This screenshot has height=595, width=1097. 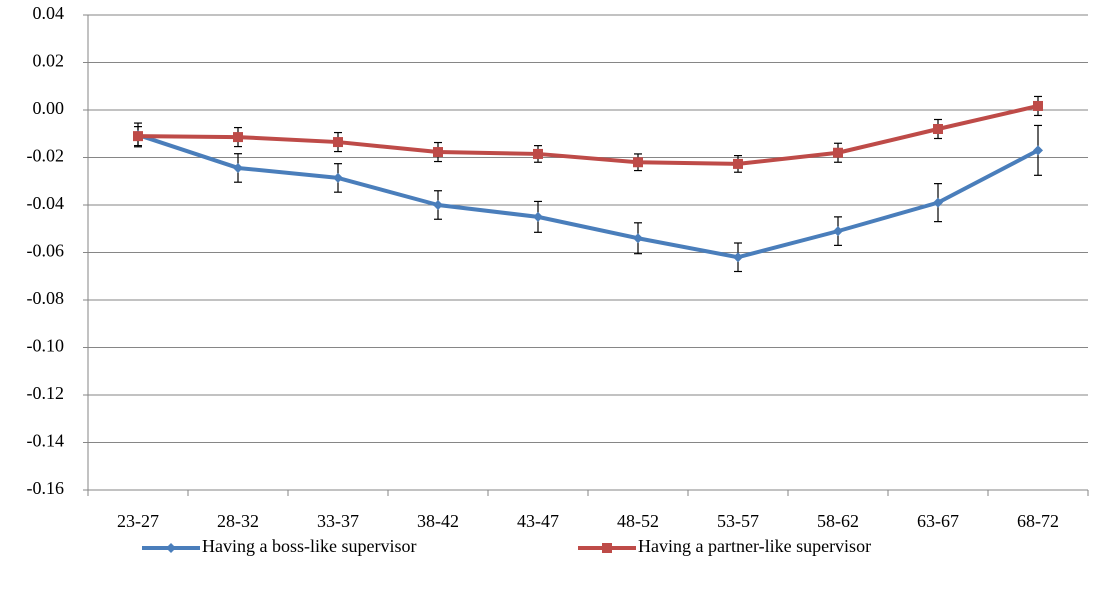 I want to click on x-tick-label: 63-67, so click(x=938, y=521).